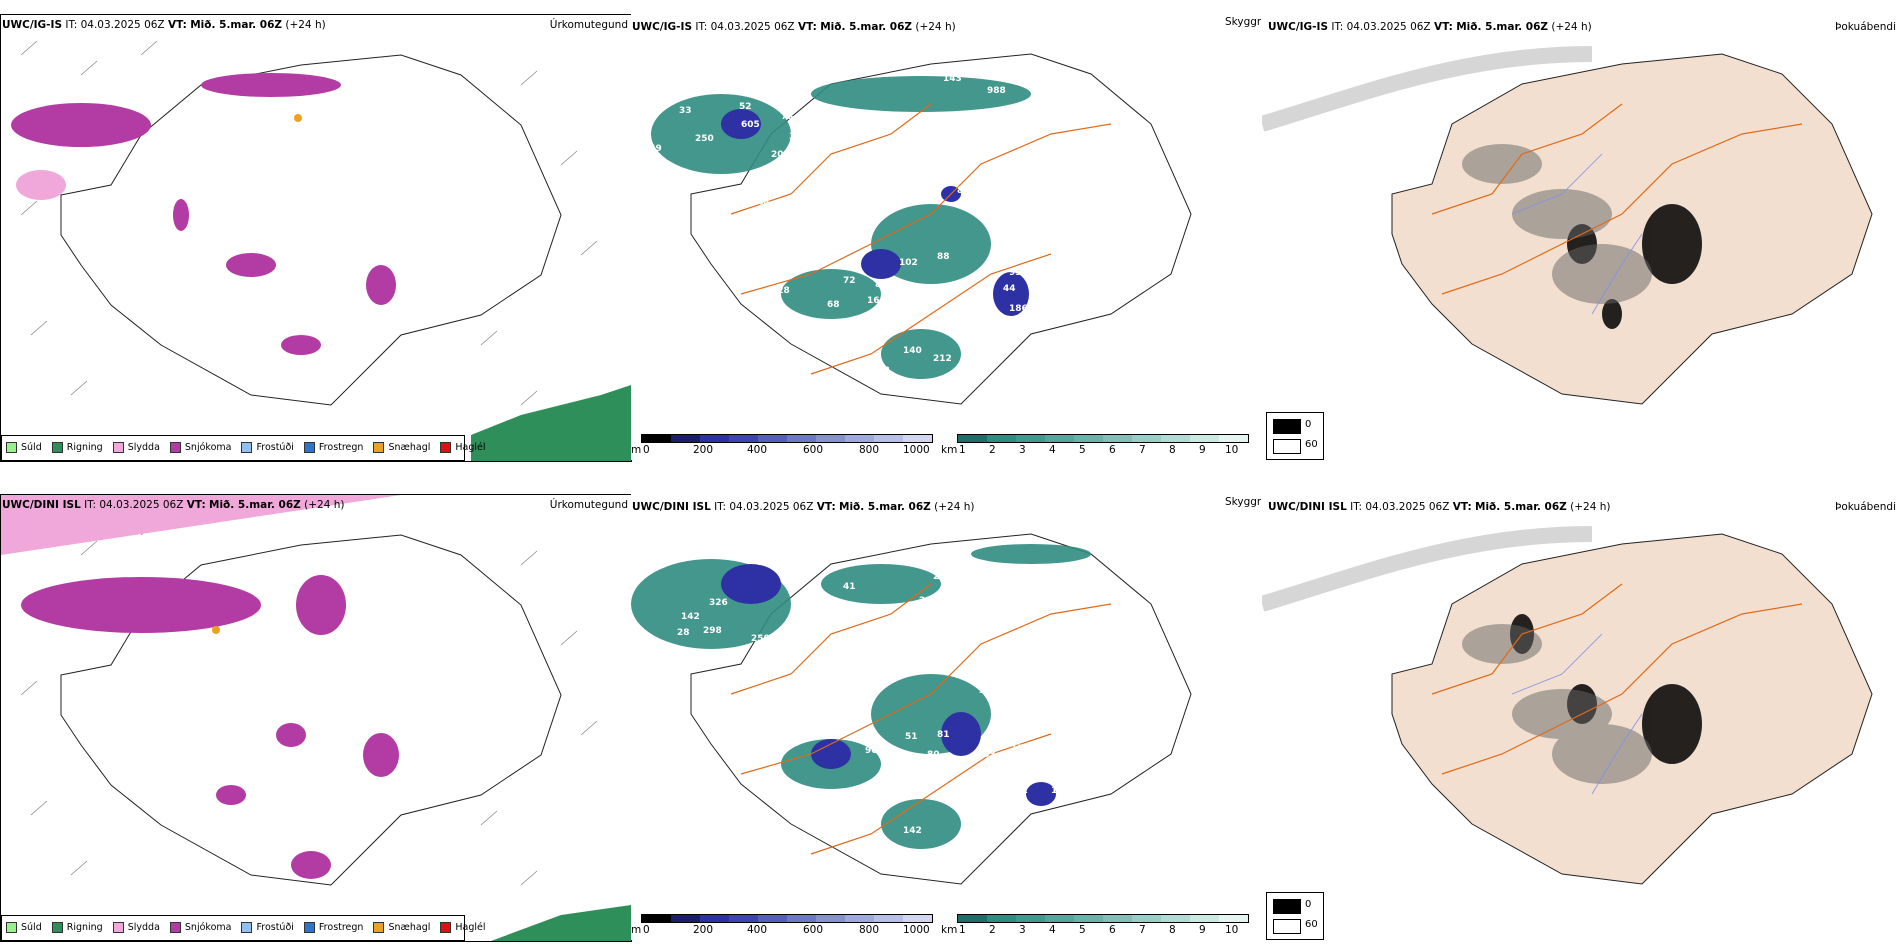 This screenshot has width=1900, height=950. What do you see at coordinates (800, 575) in the screenshot?
I see `value-label: 187` at bounding box center [800, 575].